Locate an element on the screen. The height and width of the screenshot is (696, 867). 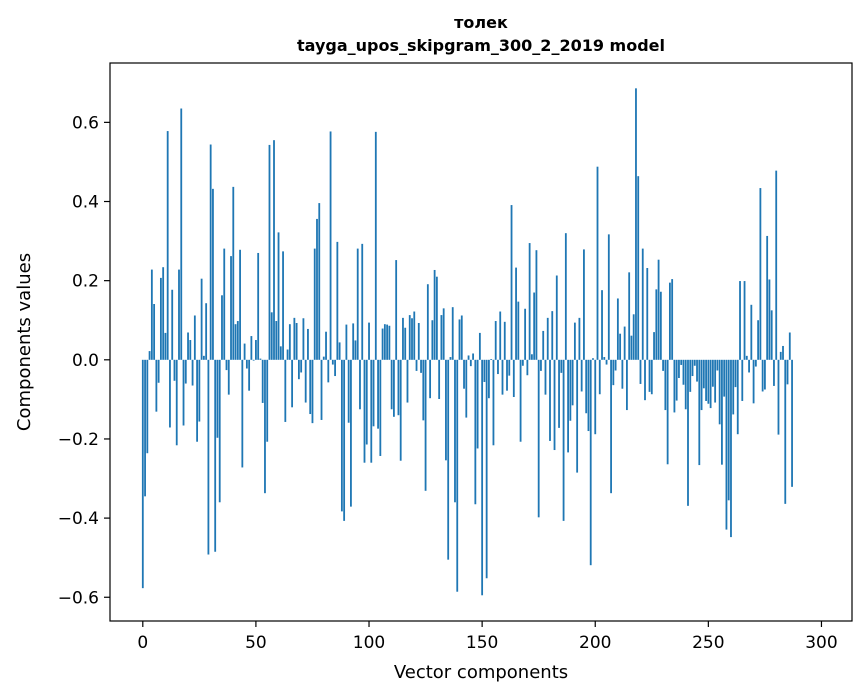
x-tick-label-50: 50 is located at coordinates (256, 643).